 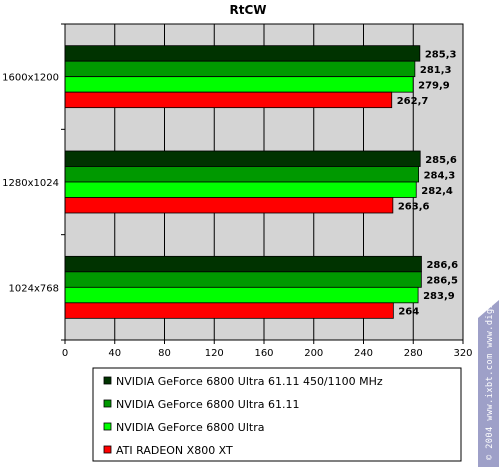 I want to click on x-tick-label: 0, so click(x=65, y=353).